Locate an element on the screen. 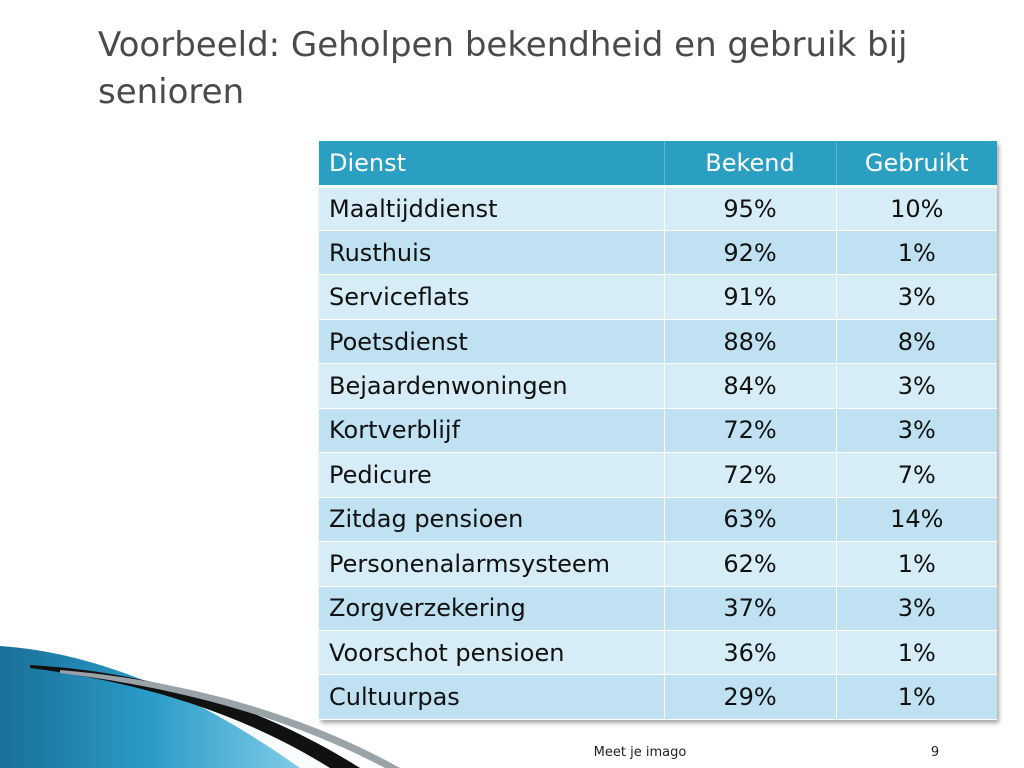  wave-black-swoosh is located at coordinates (195, 716).